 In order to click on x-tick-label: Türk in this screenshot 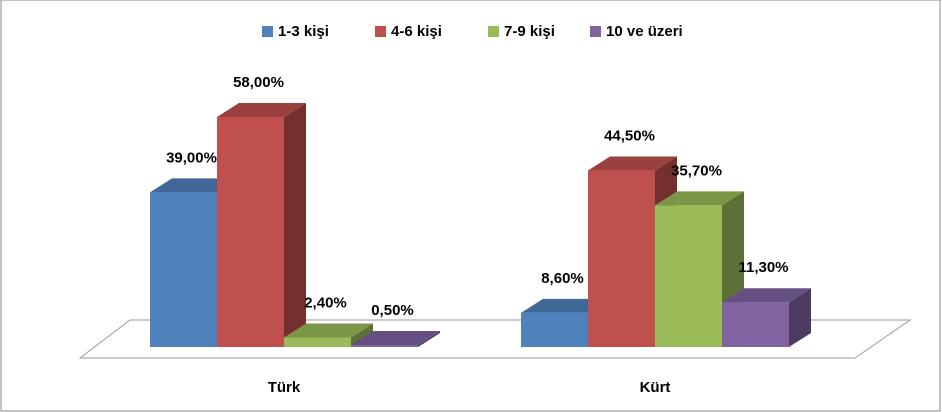, I will do `click(284, 387)`.